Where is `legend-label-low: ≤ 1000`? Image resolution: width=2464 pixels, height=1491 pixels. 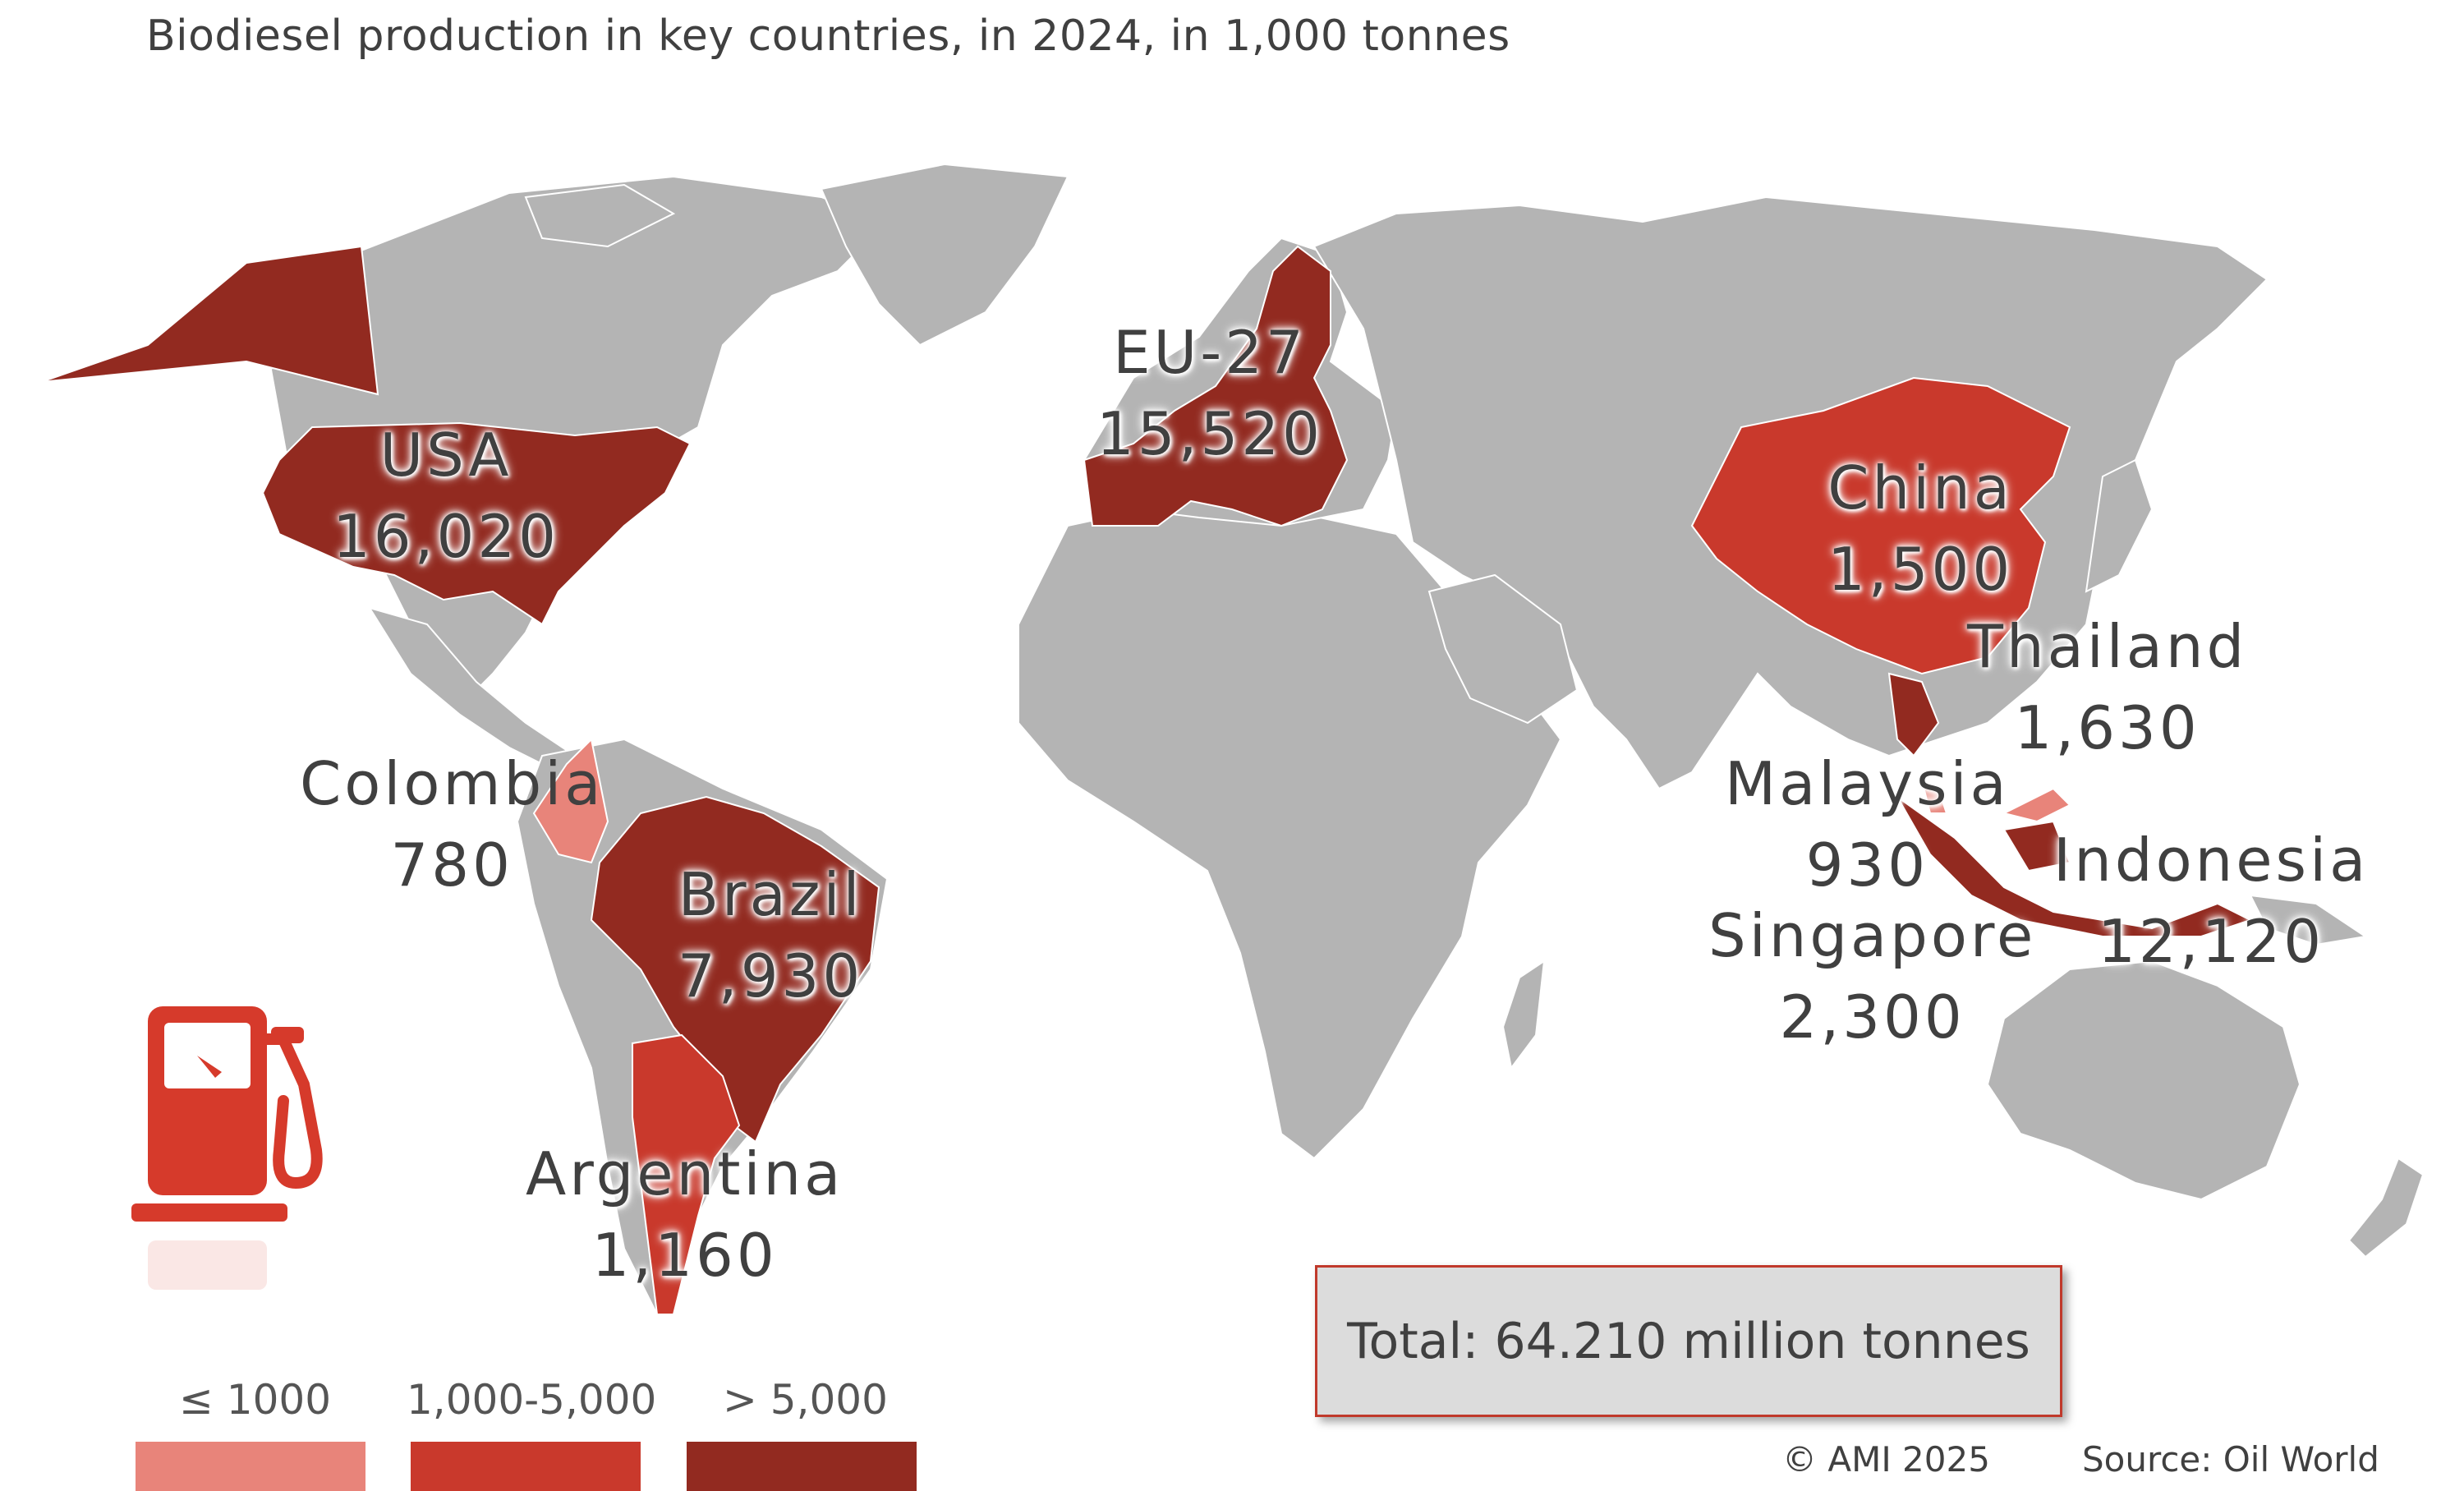
legend-label-low: ≤ 1000 is located at coordinates (255, 1400).